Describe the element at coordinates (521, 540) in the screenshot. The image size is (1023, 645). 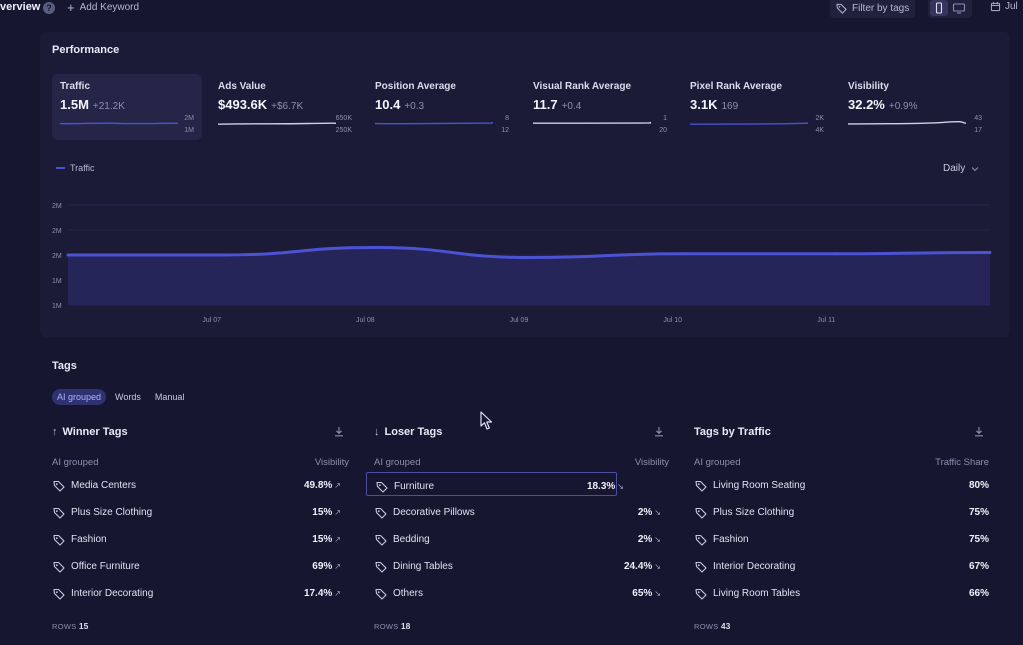
I see `tag-row: Bedding 2% ↘` at that location.